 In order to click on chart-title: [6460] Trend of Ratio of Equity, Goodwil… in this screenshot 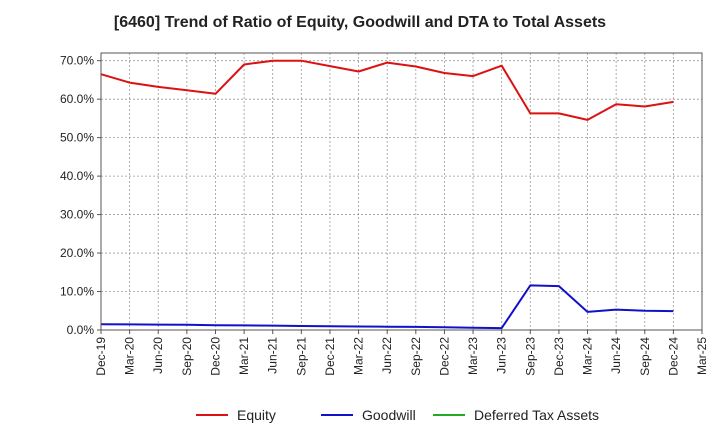, I will do `click(360, 22)`.